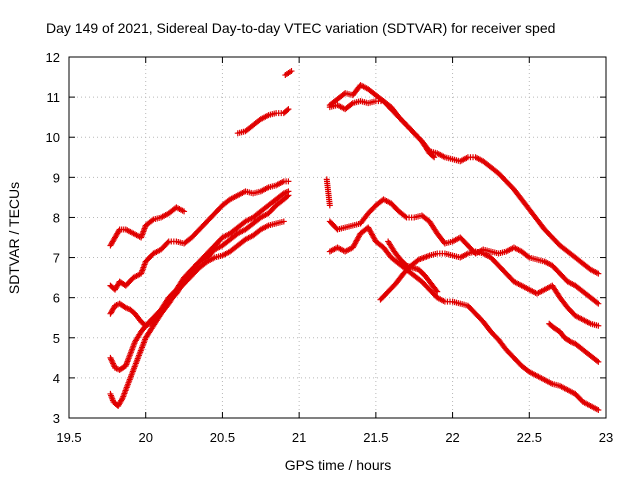 Image resolution: width=640 pixels, height=480 pixels. I want to click on x-tick-label: 23, so click(606, 437).